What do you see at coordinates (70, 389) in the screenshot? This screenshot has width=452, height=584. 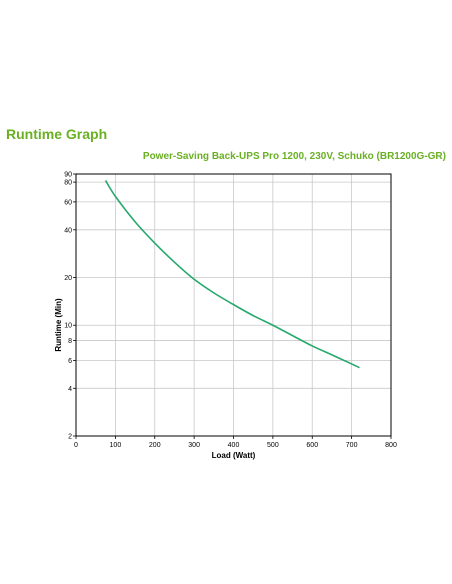 I see `y-tick-label: 4` at bounding box center [70, 389].